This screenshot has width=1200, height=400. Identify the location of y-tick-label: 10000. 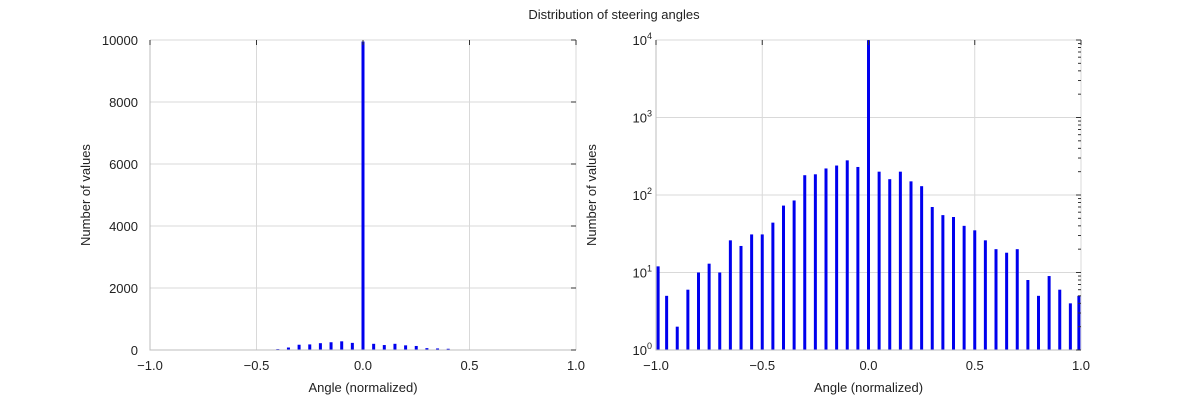
(120, 40).